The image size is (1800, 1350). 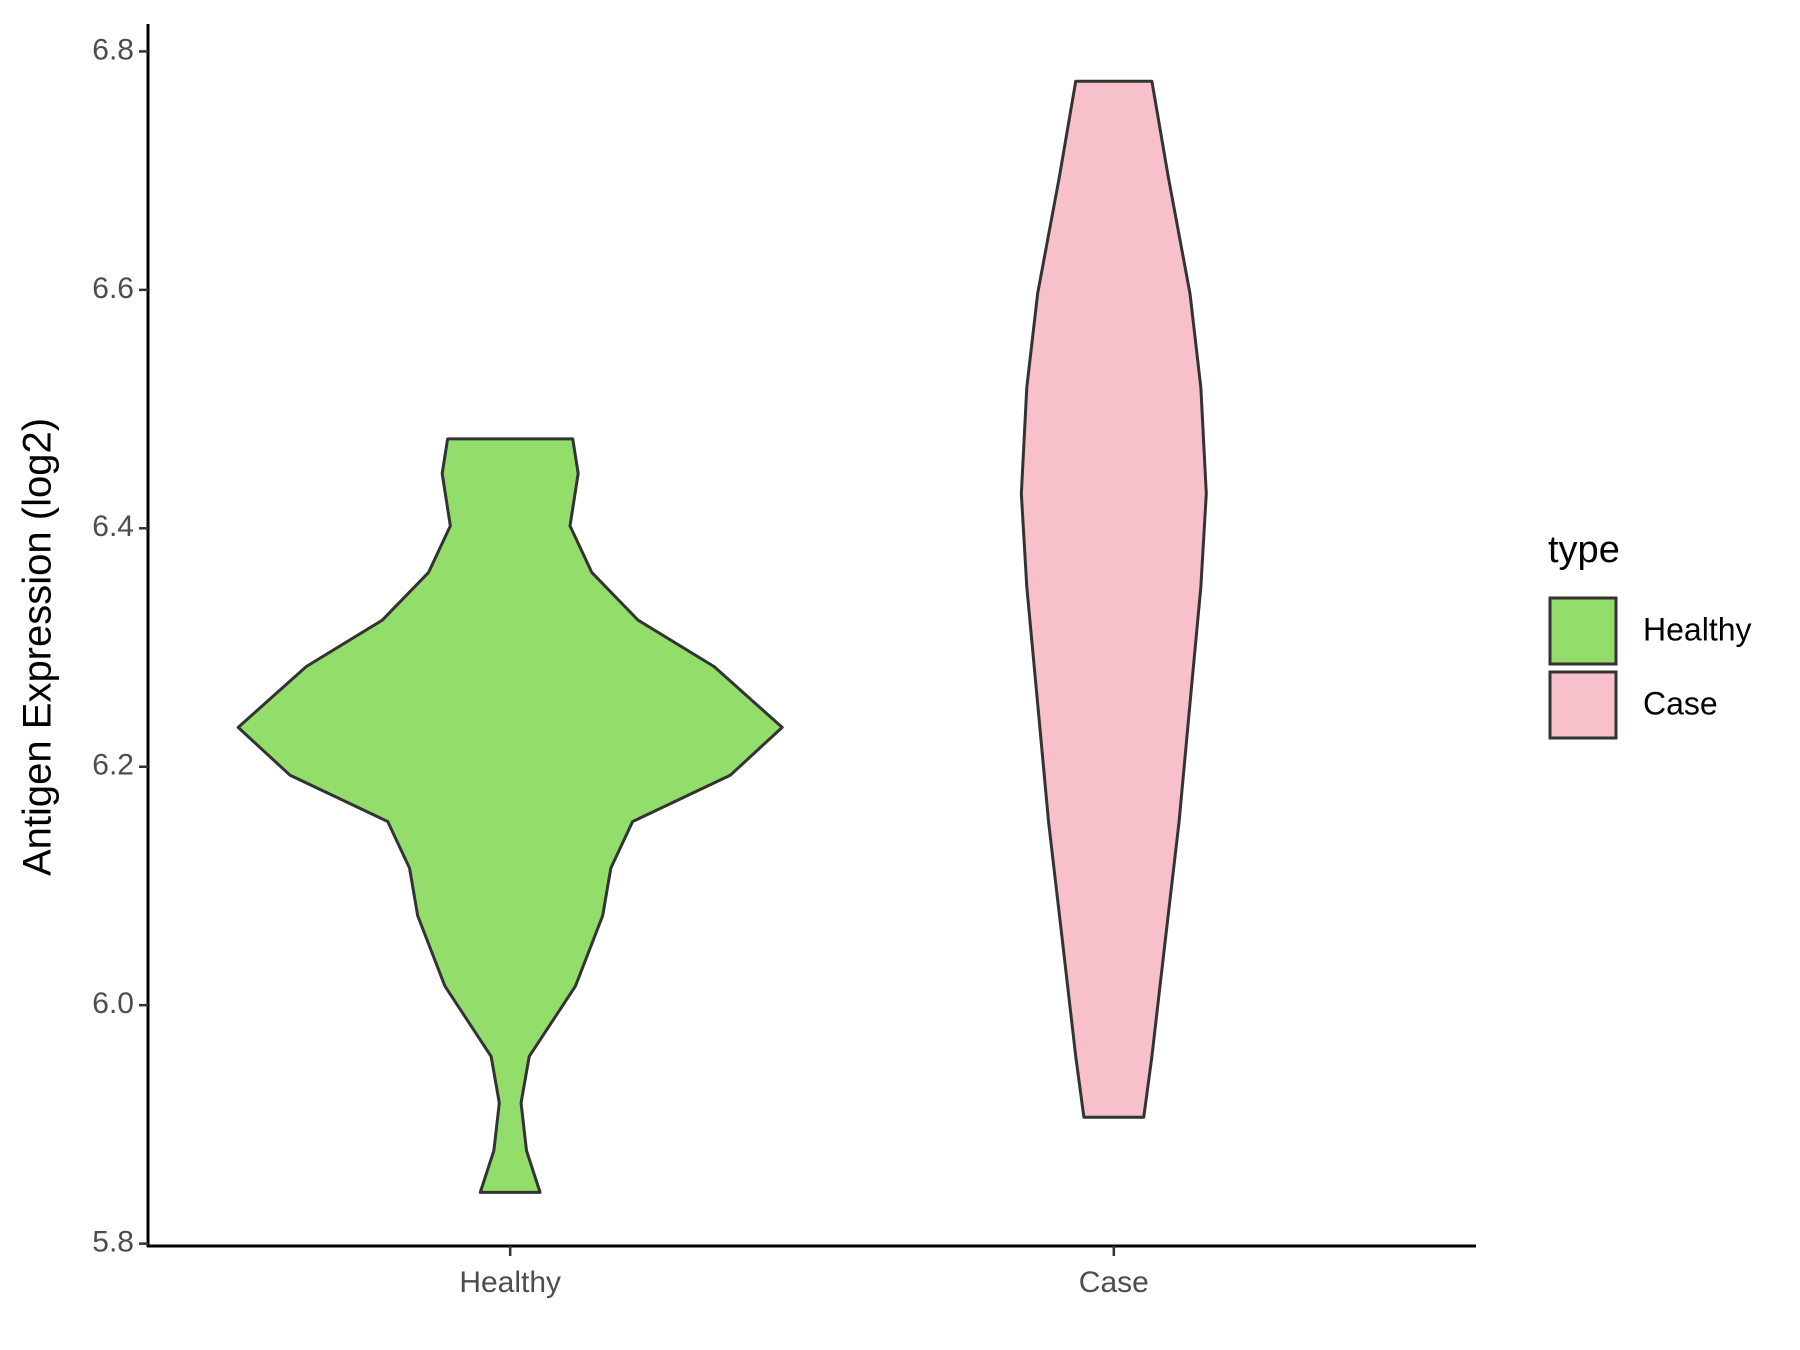 I want to click on y-tick-label: 6.6, so click(x=113, y=288).